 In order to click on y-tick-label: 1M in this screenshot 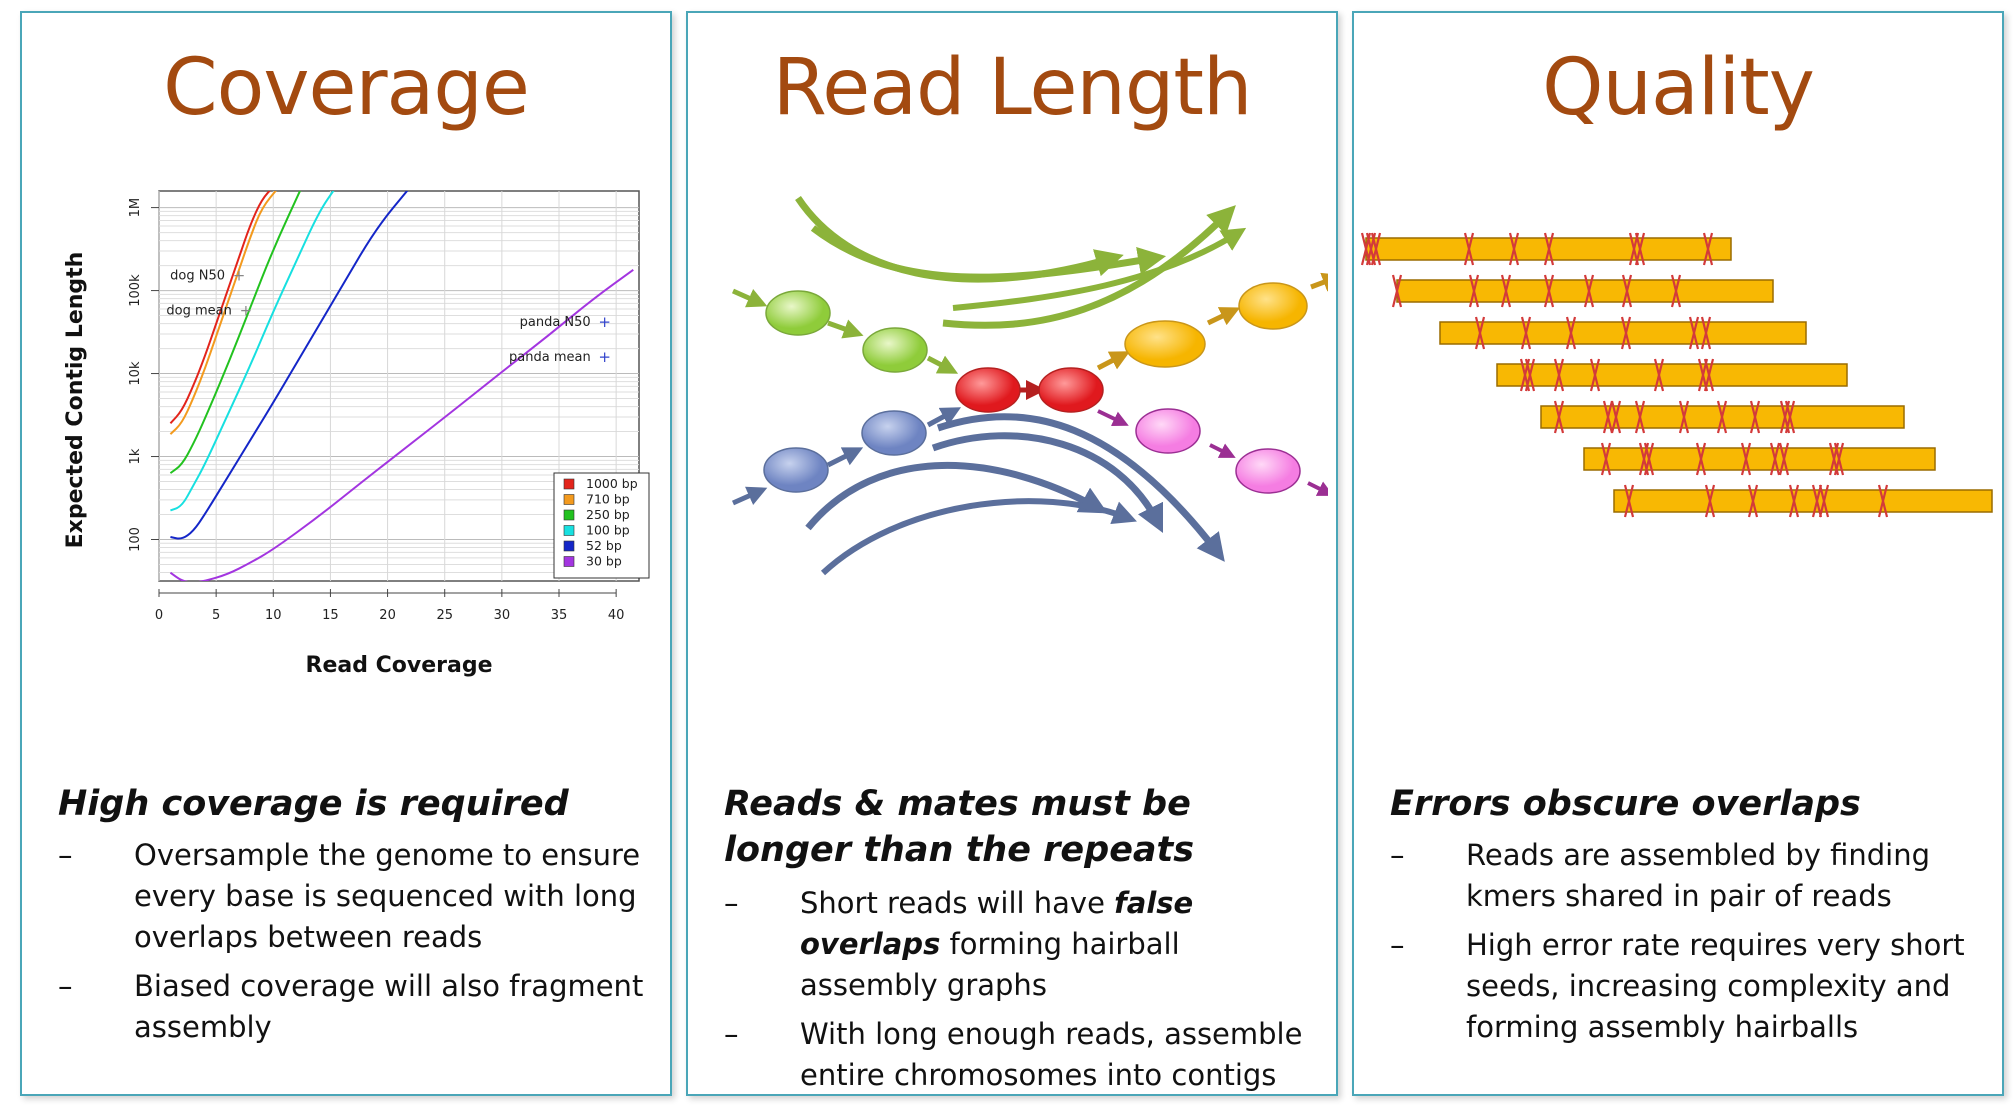, I will do `click(135, 208)`.